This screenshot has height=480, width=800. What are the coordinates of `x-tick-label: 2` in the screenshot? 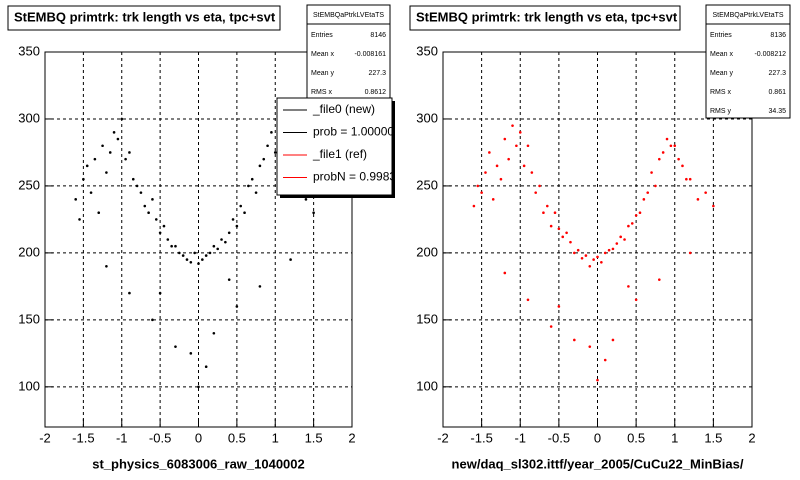 It's located at (351, 437).